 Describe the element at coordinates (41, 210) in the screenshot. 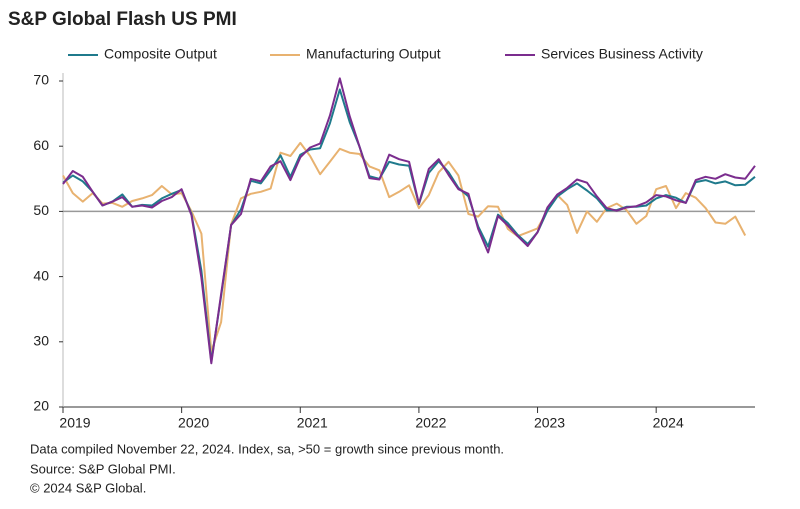

I see `y-tick-label: 50` at that location.